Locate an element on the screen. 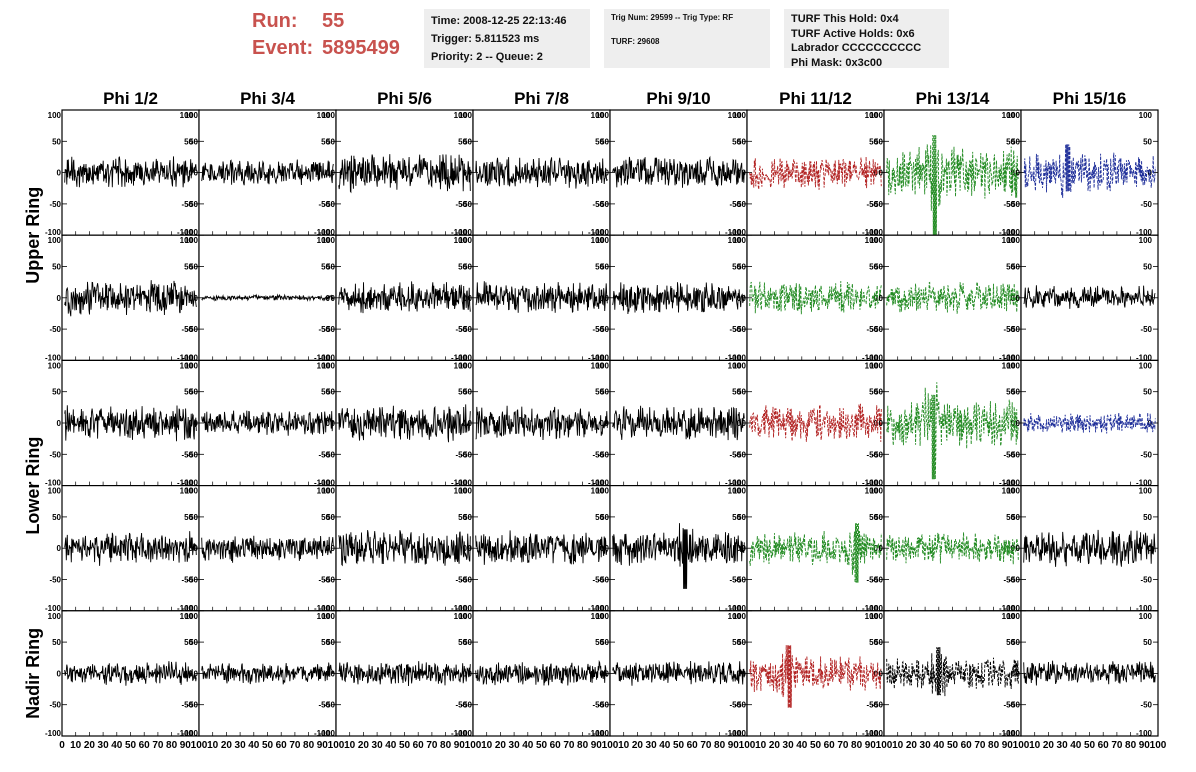 The width and height of the screenshot is (1196, 772). panel-frame is located at coordinates (952, 548).